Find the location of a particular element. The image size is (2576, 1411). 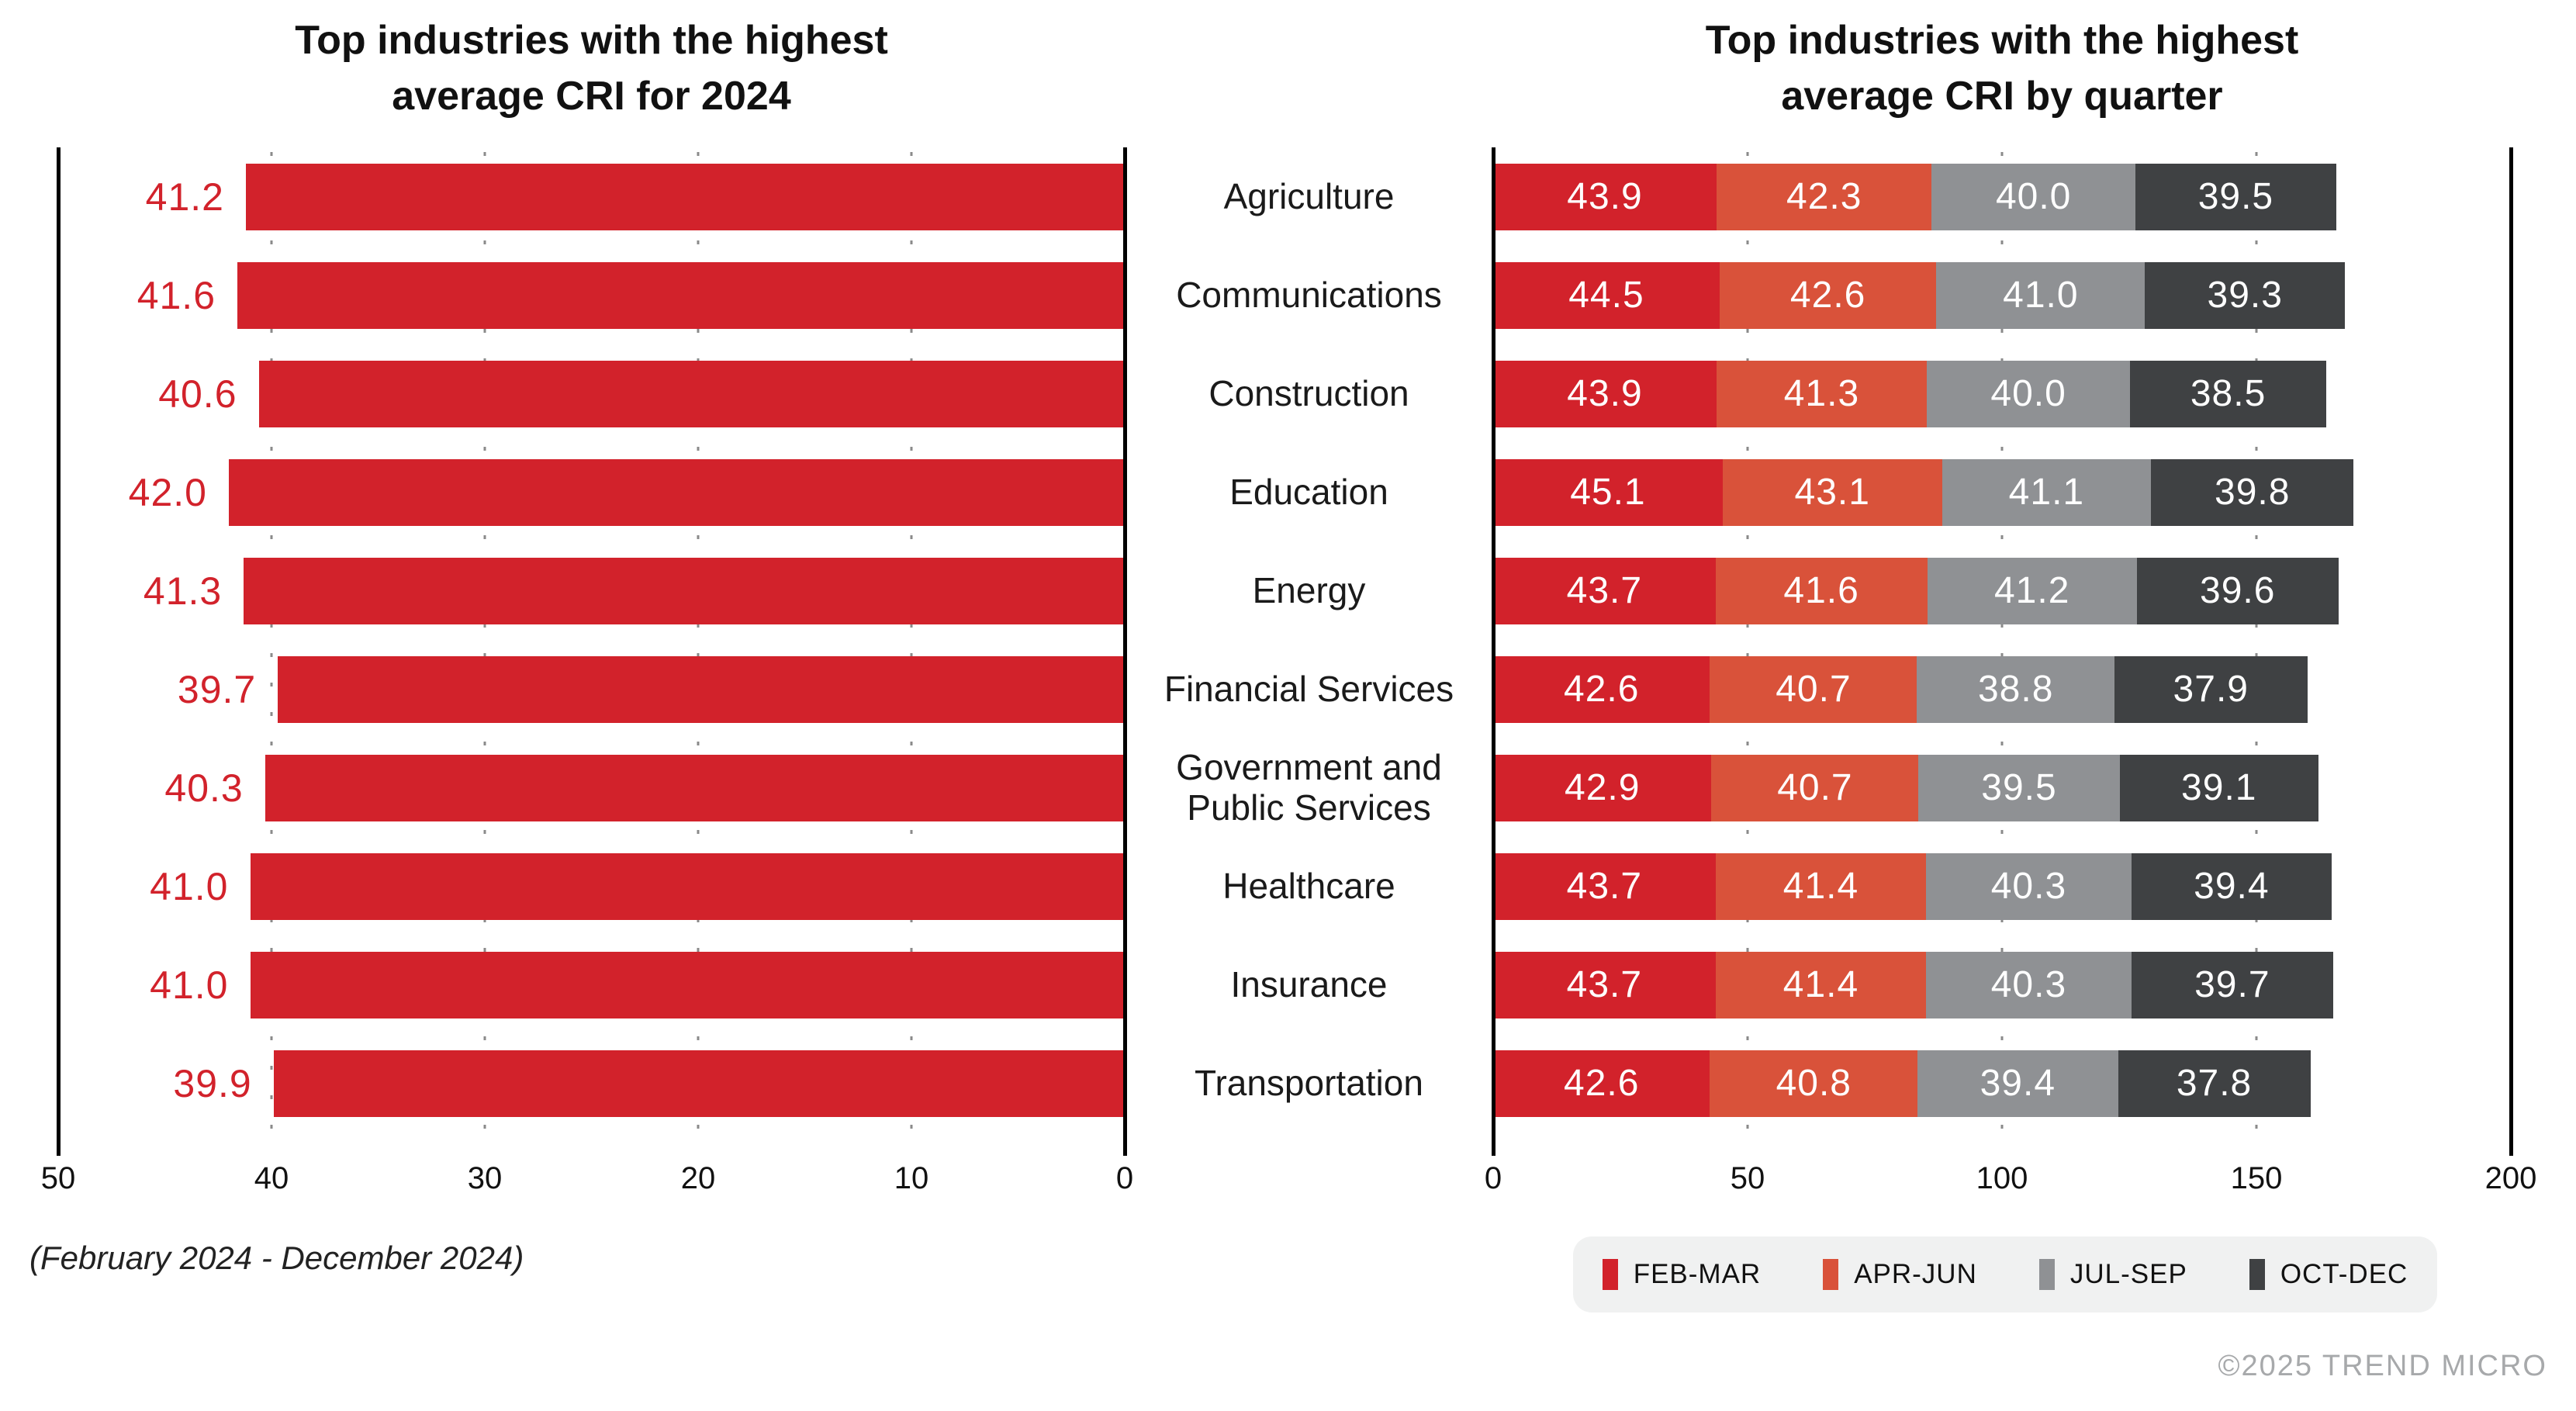

left-bar-row: 41.2 is located at coordinates (591, 196).